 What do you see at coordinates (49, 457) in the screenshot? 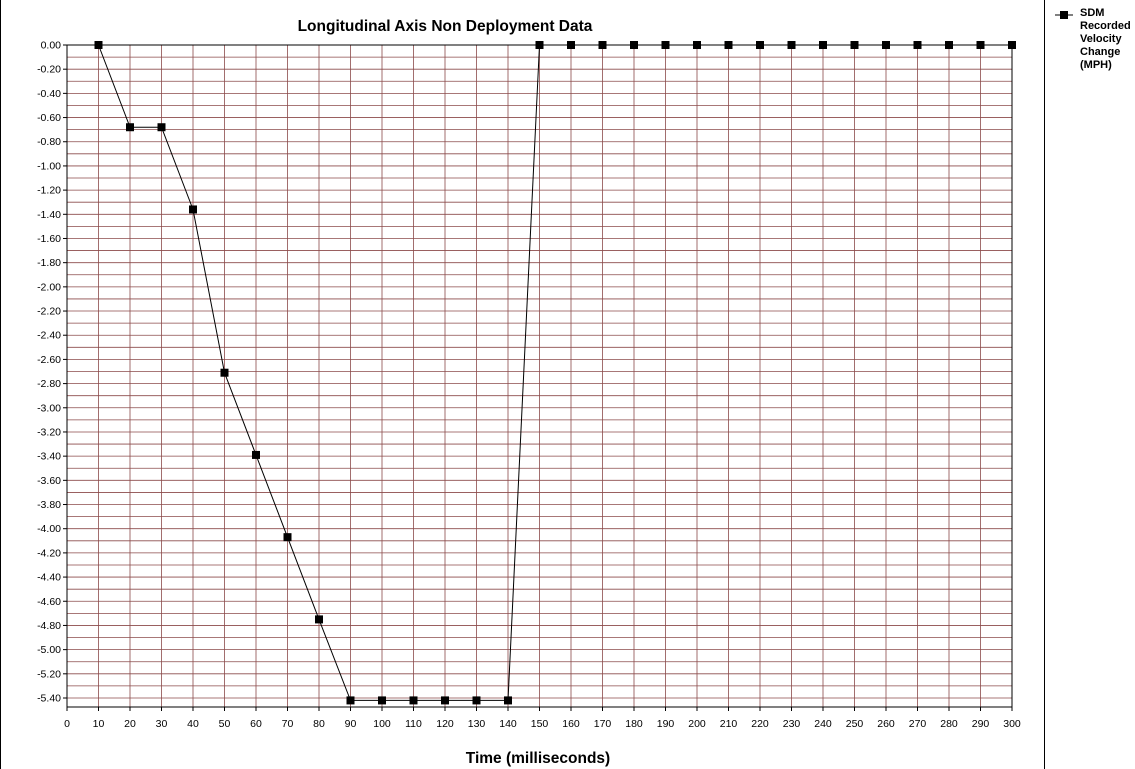
I see `y-tick-label: -3.40` at bounding box center [49, 457].